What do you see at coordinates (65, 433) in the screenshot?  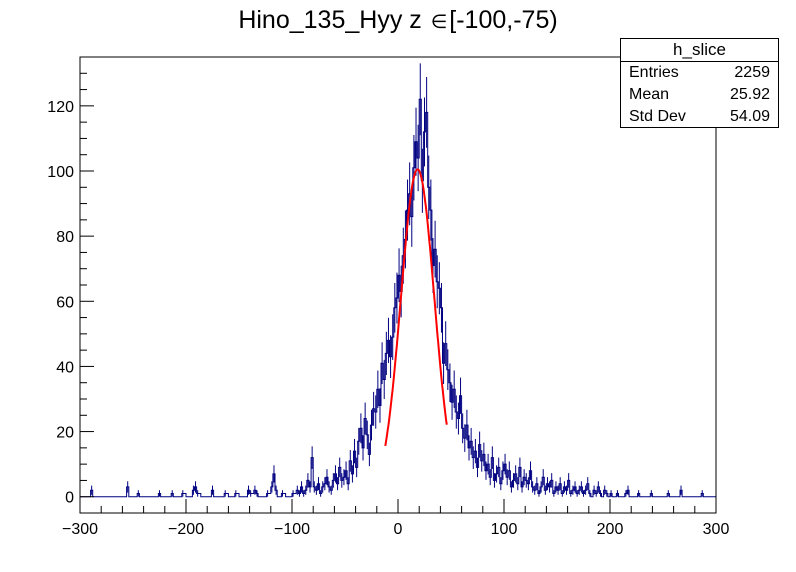 I see `y-tick-label: 20` at bounding box center [65, 433].